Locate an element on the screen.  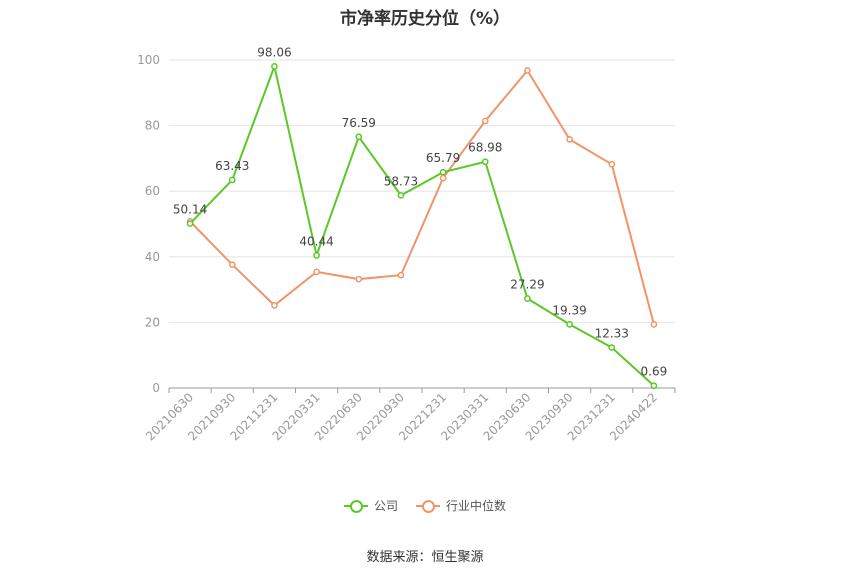
legend-item-industry-median: 行业中位数 is located at coordinates (461, 505).